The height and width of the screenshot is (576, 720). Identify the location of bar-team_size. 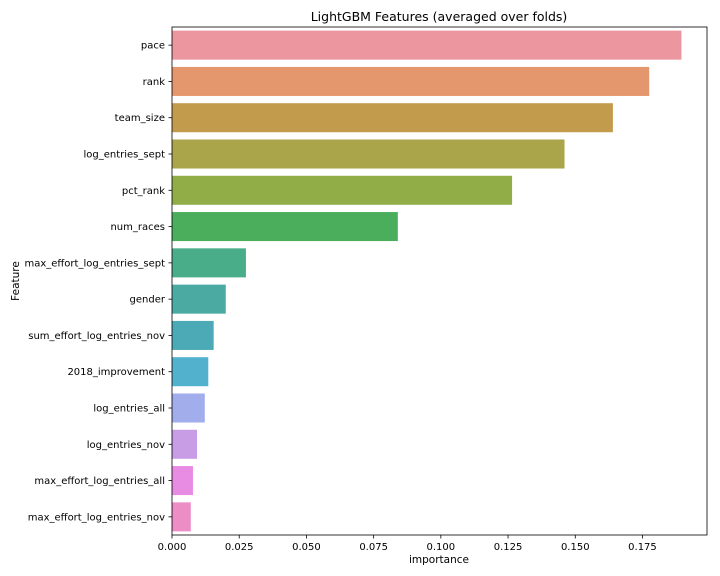
(392, 118).